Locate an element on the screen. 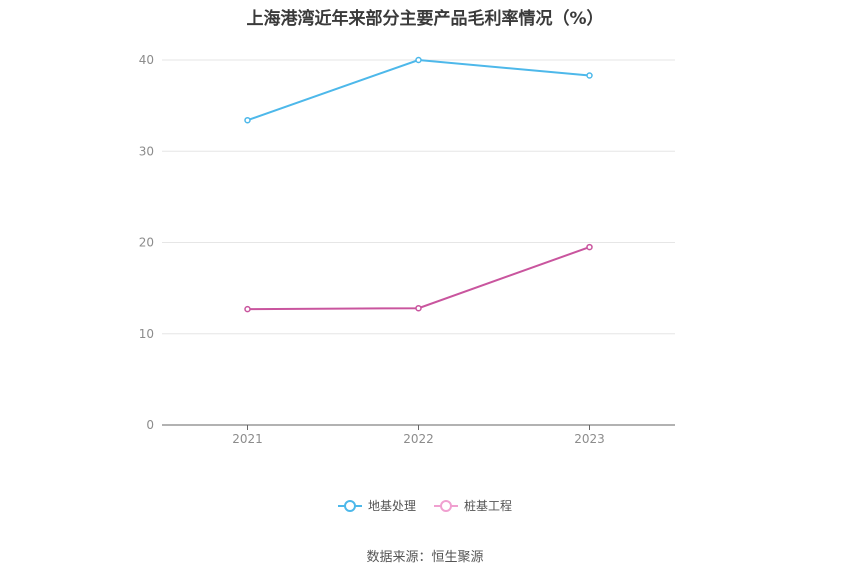 This screenshot has height=575, width=850. y-tick-label: 40 is located at coordinates (146, 60).